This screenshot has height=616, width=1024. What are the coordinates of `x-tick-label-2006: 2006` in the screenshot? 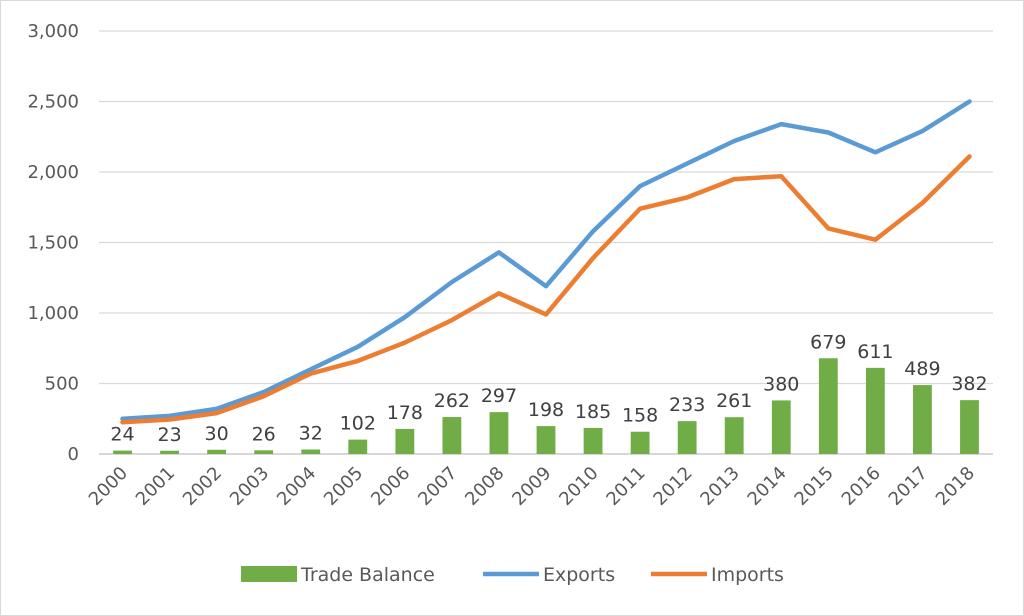 It's located at (390, 486).